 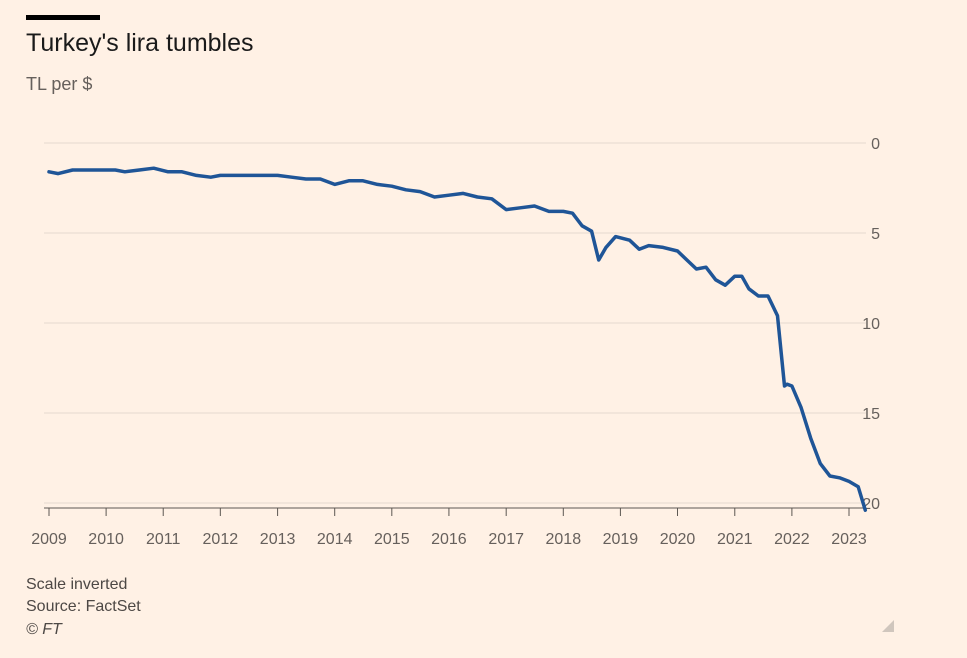 What do you see at coordinates (49, 539) in the screenshot?
I see `x-tick-label: 2009` at bounding box center [49, 539].